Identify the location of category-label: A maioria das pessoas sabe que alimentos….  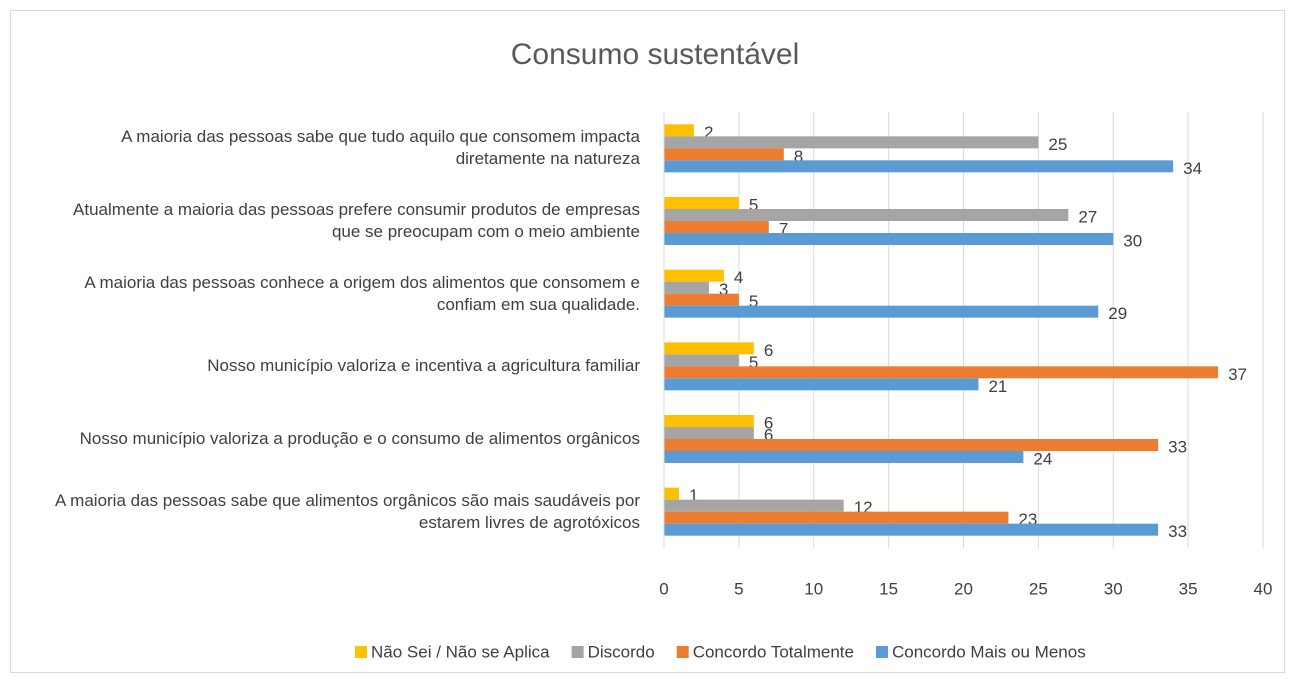
(347, 511).